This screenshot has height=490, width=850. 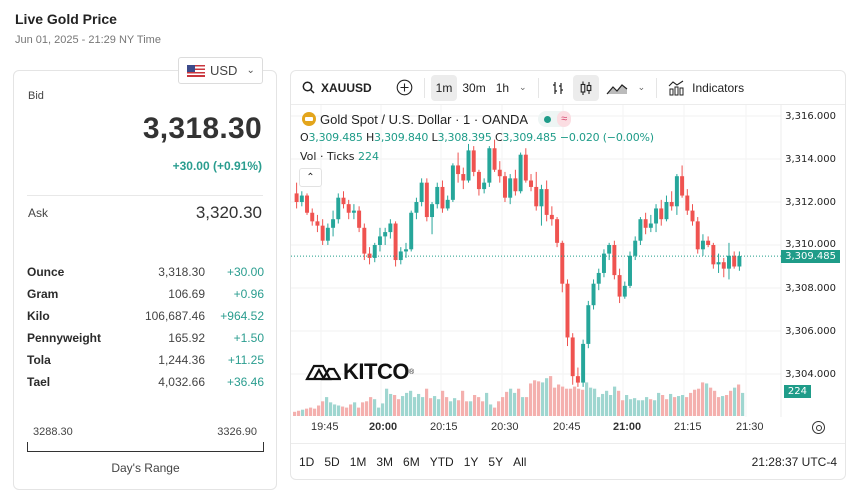 I want to click on search-icon, so click(x=308, y=87).